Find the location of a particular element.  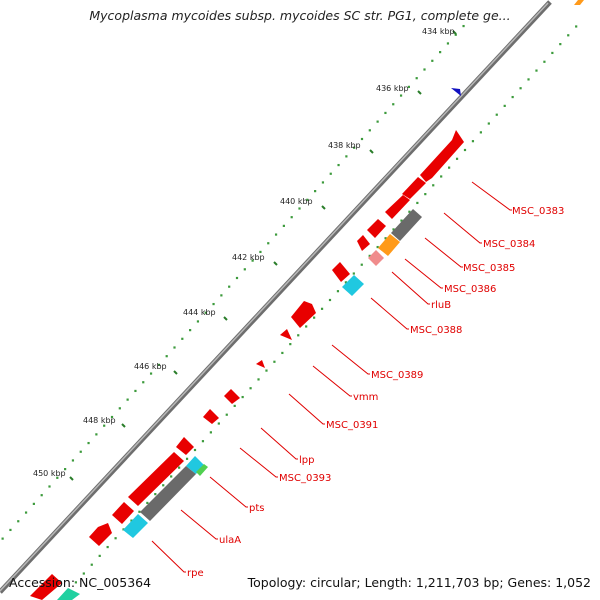

accession-text: Accession: NC_005364 is located at coordinates (80, 582).